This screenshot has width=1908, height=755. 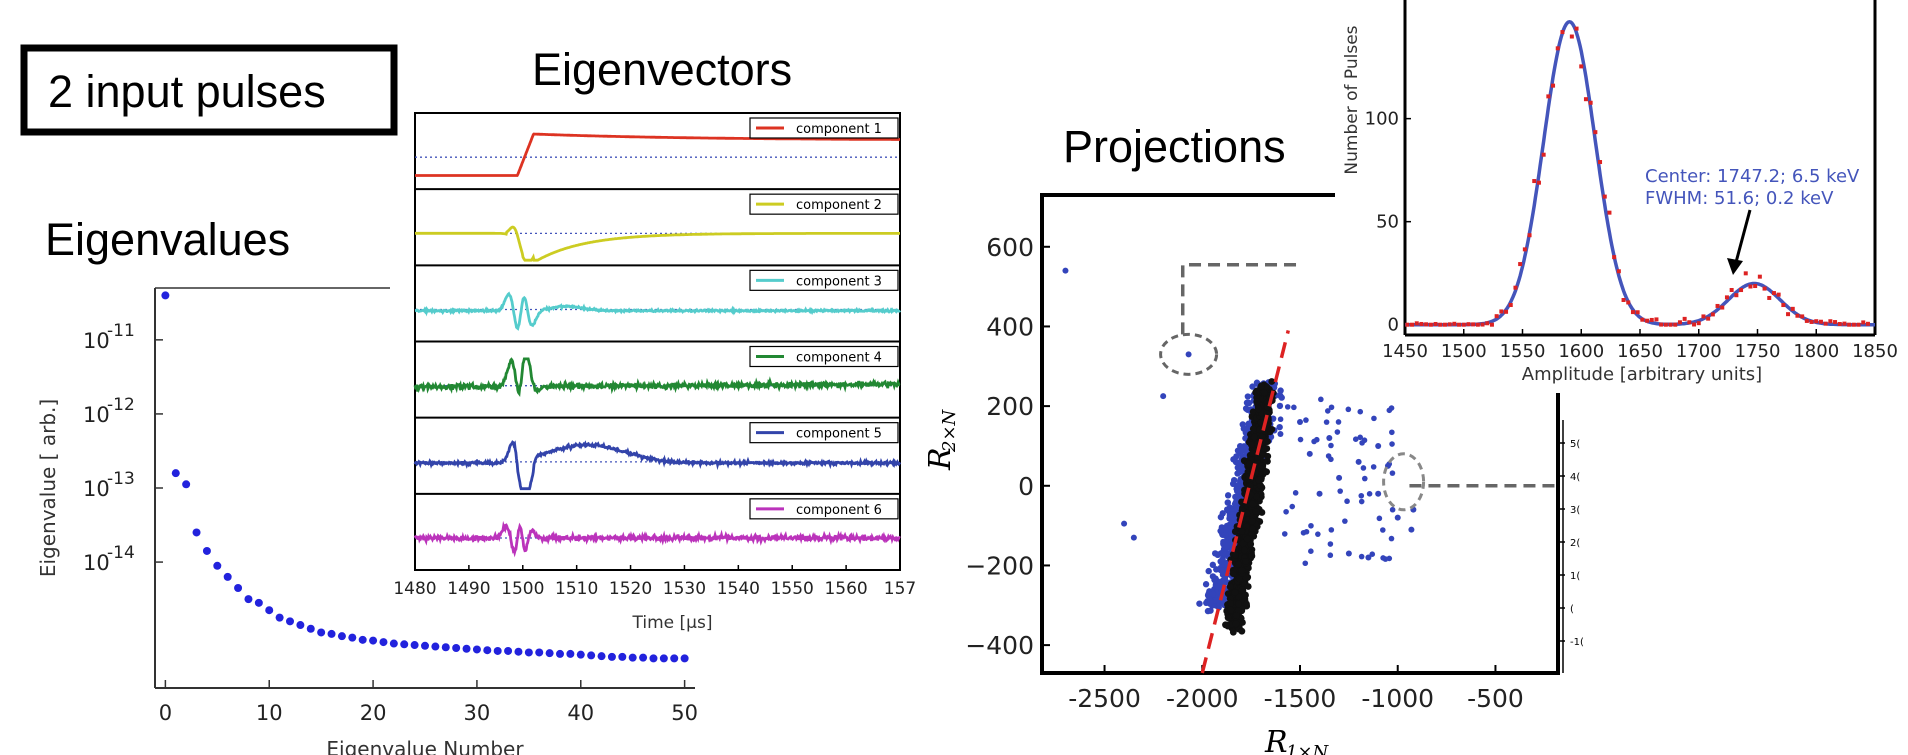 I want to click on ev-x-tick-label: 20, so click(x=373, y=713).